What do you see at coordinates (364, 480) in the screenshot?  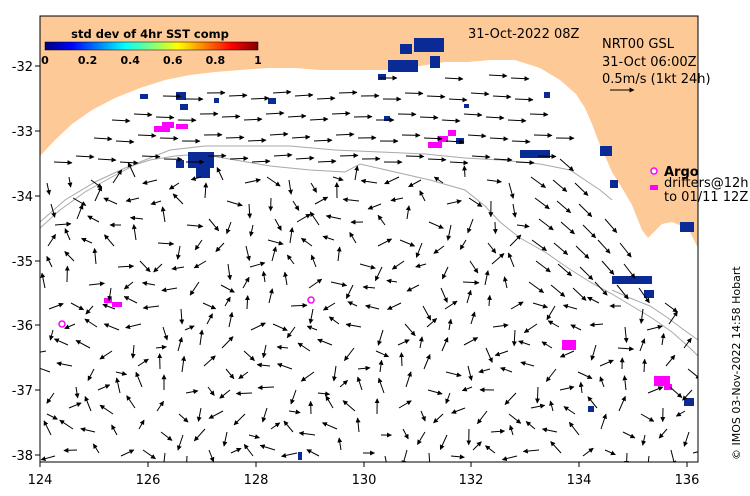 I see `lon-tick-label: 130` at bounding box center [364, 480].